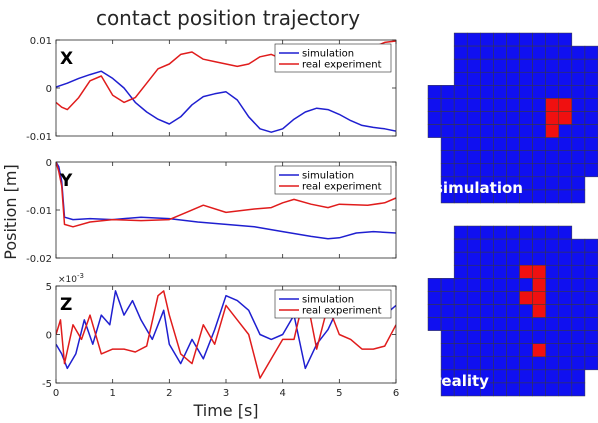 Image resolution: width=598 pixels, height=423 pixels. What do you see at coordinates (396, 393) in the screenshot?
I see `x-tick-label-z-6: 6` at bounding box center [396, 393].